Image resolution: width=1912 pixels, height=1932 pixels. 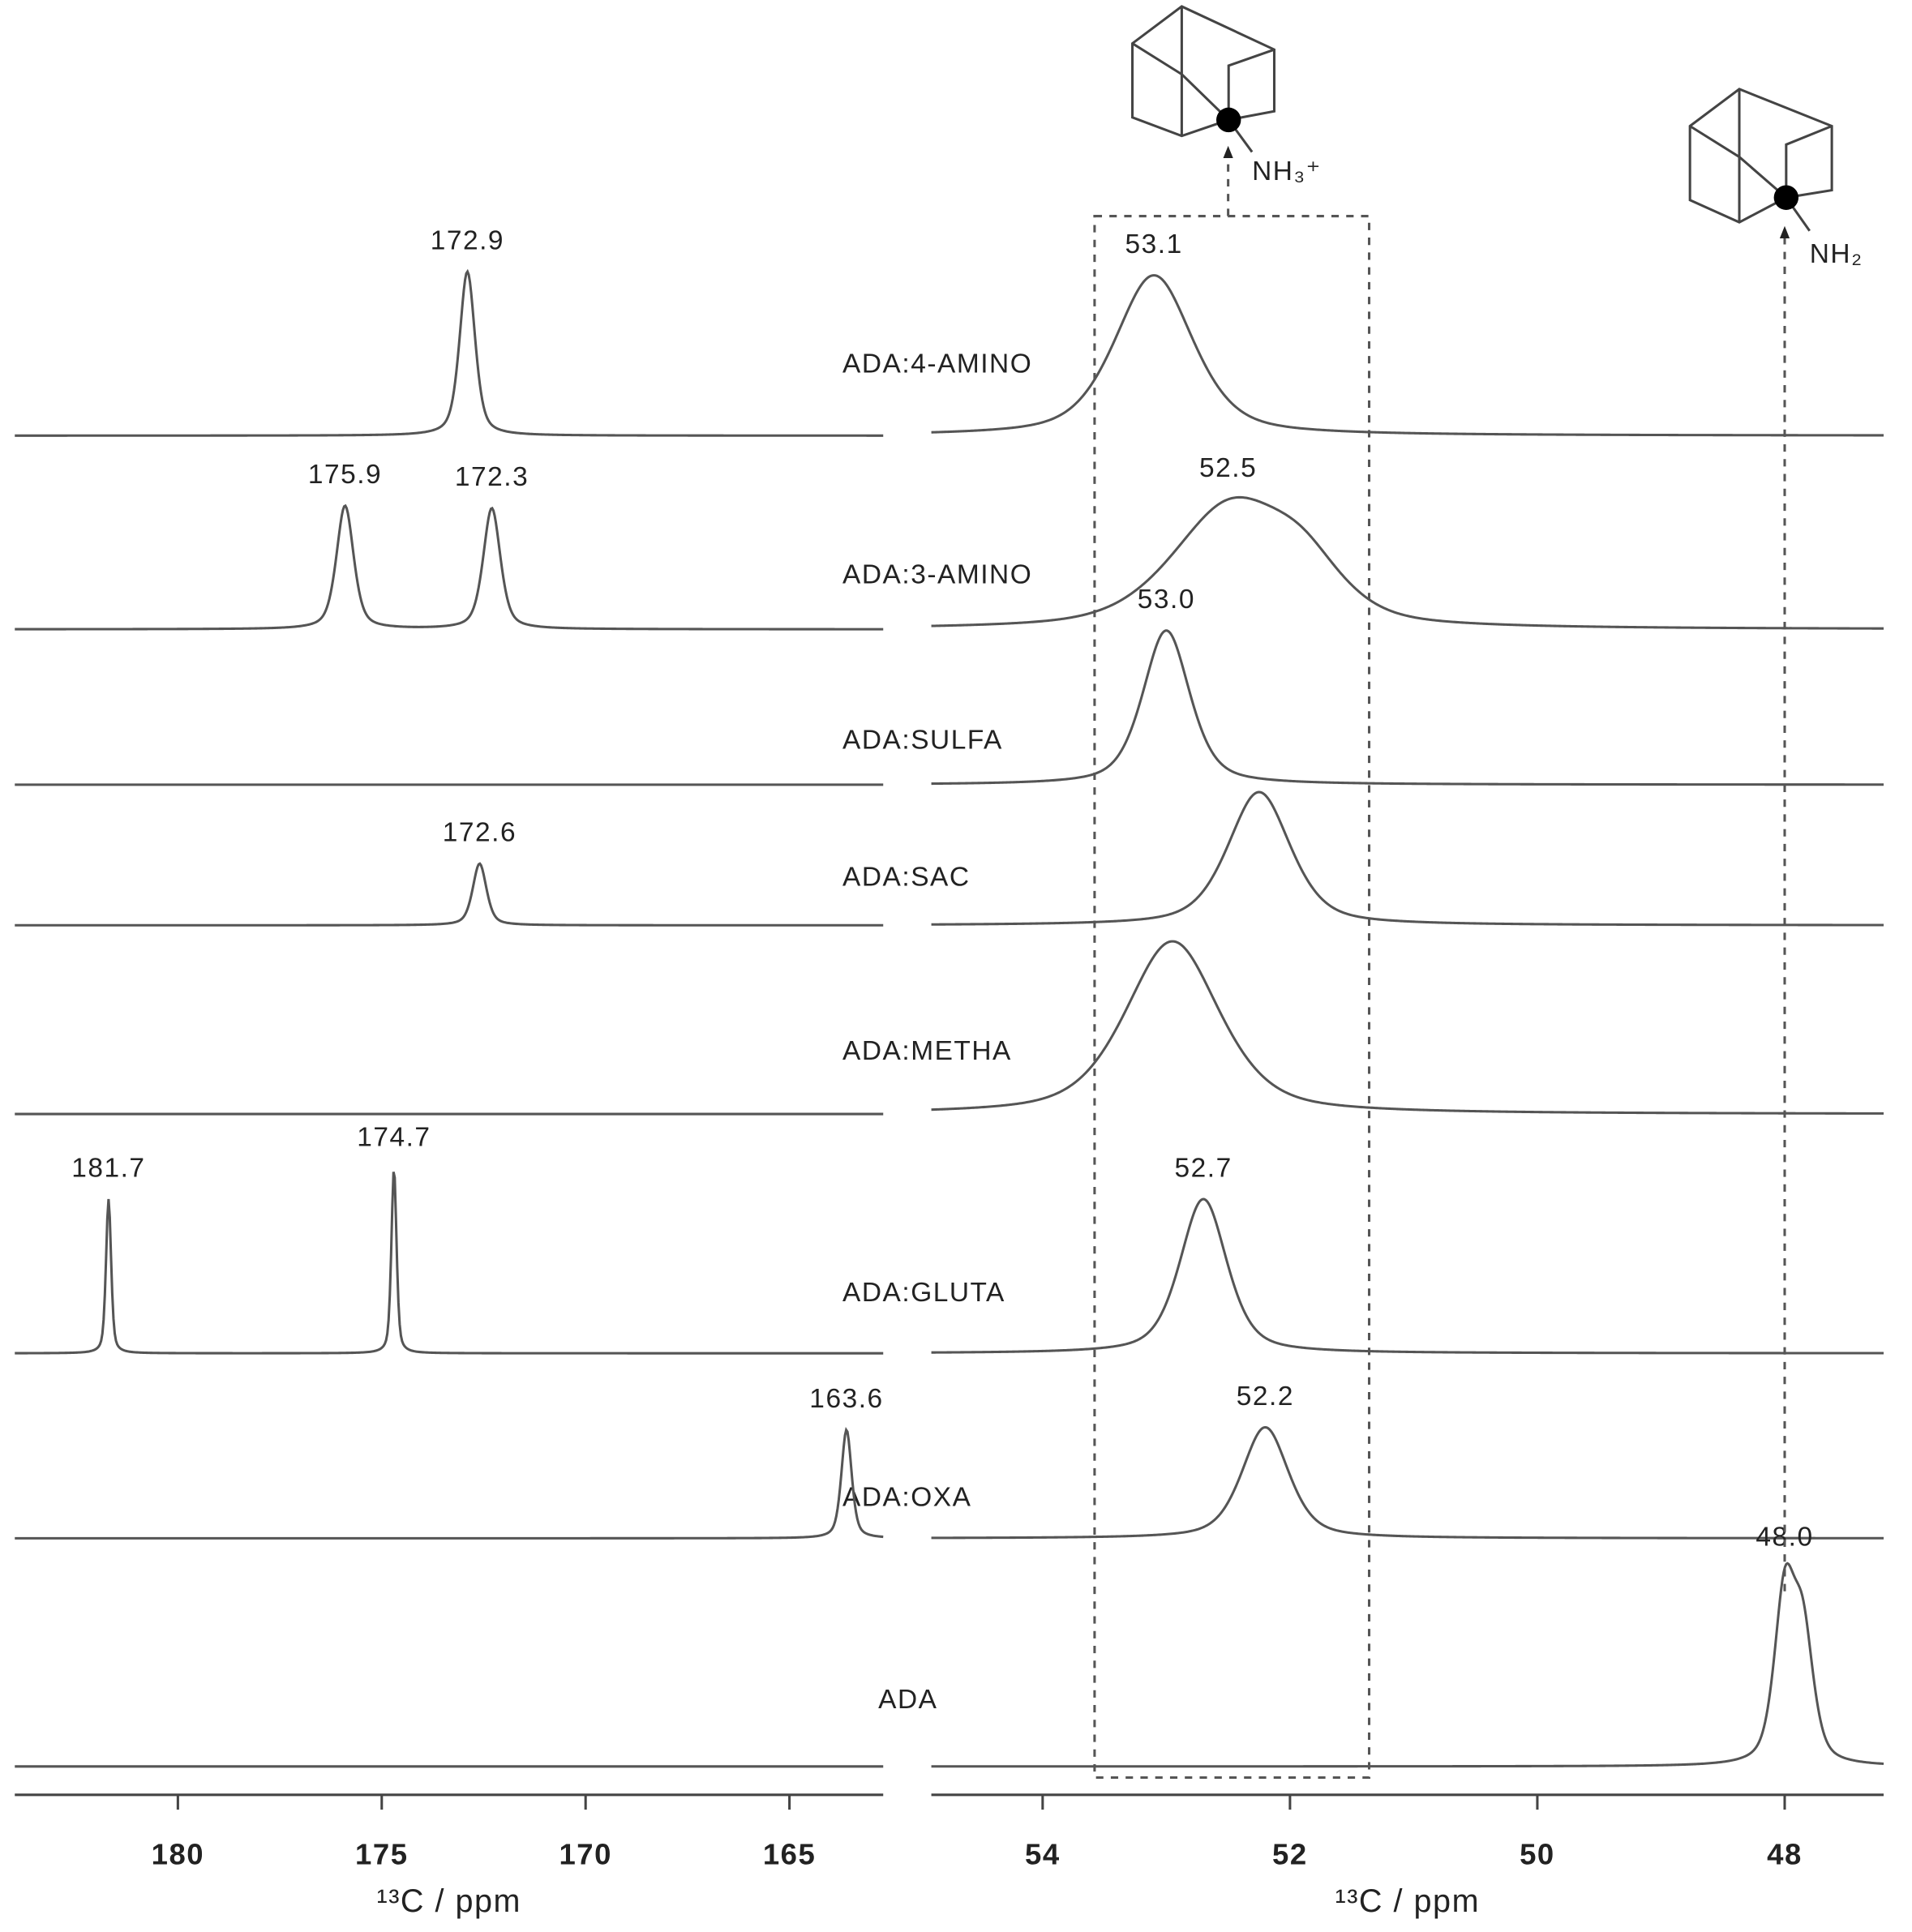 I want to click on series-name: ADA:SULFA, so click(x=923, y=740).